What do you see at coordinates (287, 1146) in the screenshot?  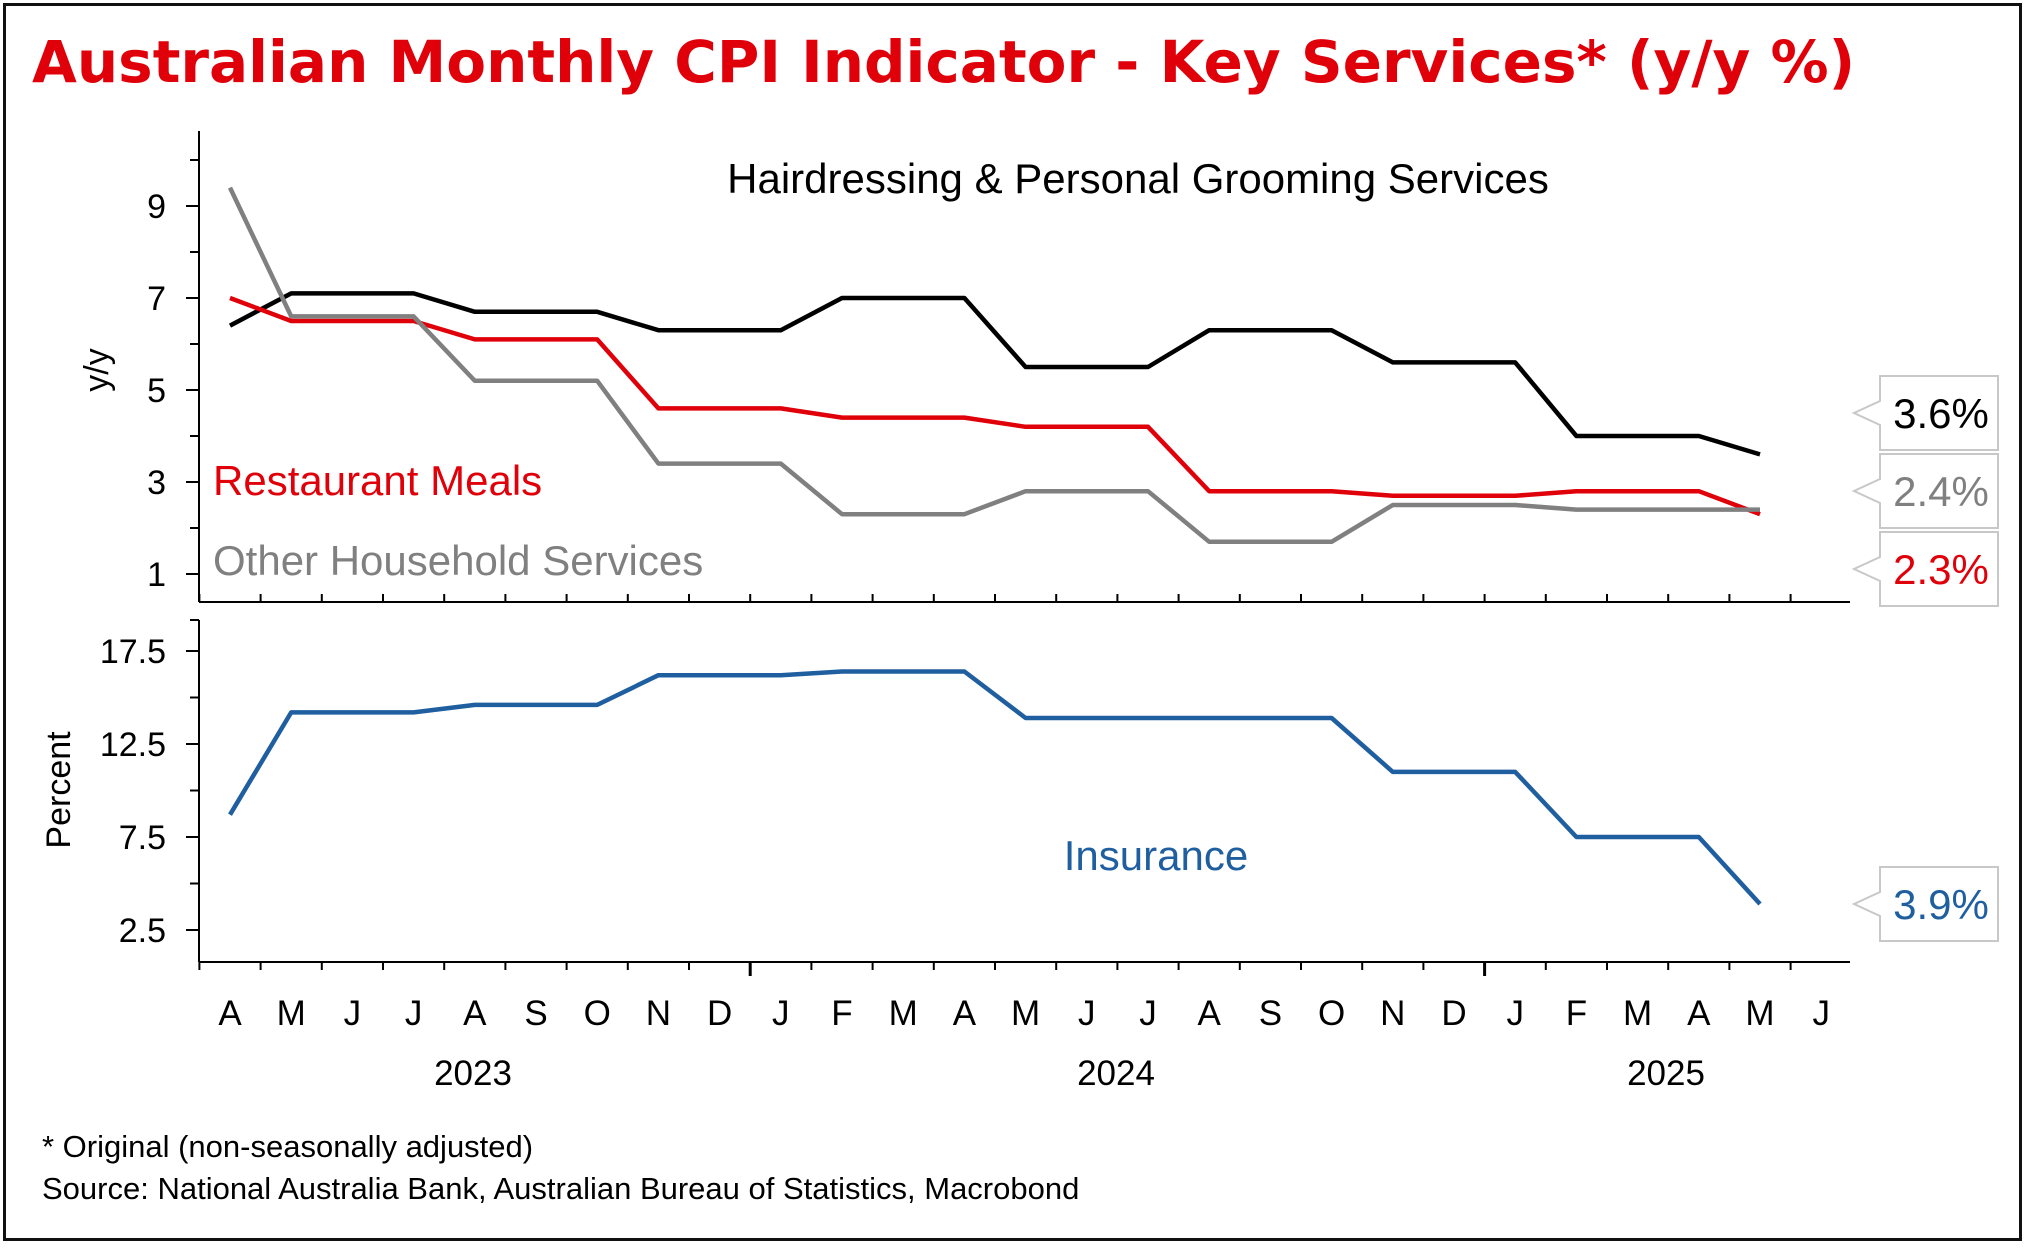 I see `footnote: * Original (non-seasonally adjusted)` at bounding box center [287, 1146].